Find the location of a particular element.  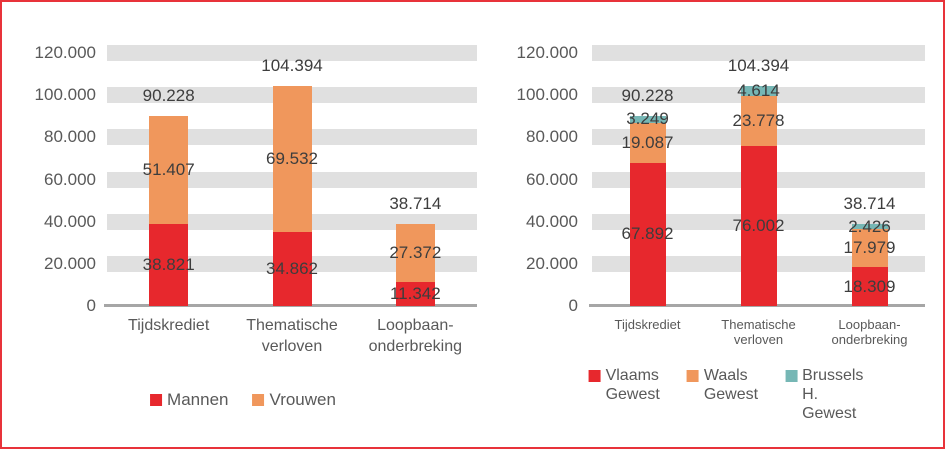

legend-item: Vrouwen is located at coordinates (294, 399).